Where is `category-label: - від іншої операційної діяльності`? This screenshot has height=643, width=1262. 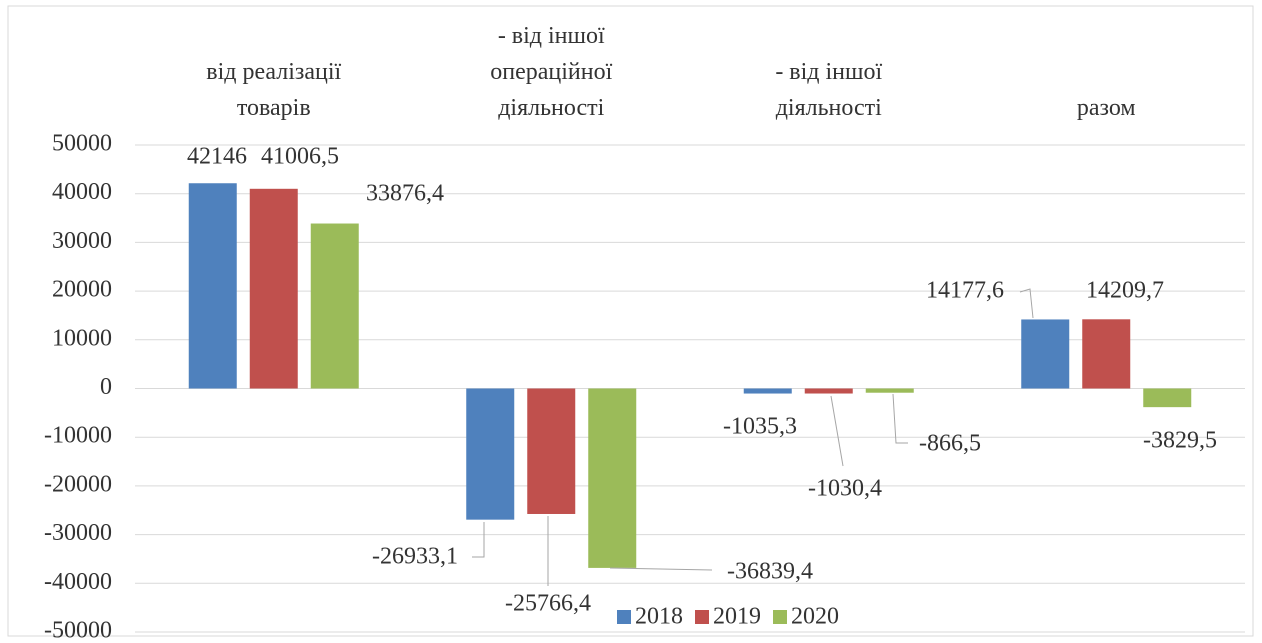
category-label: - від іншої операційної діяльності is located at coordinates (551, 72).